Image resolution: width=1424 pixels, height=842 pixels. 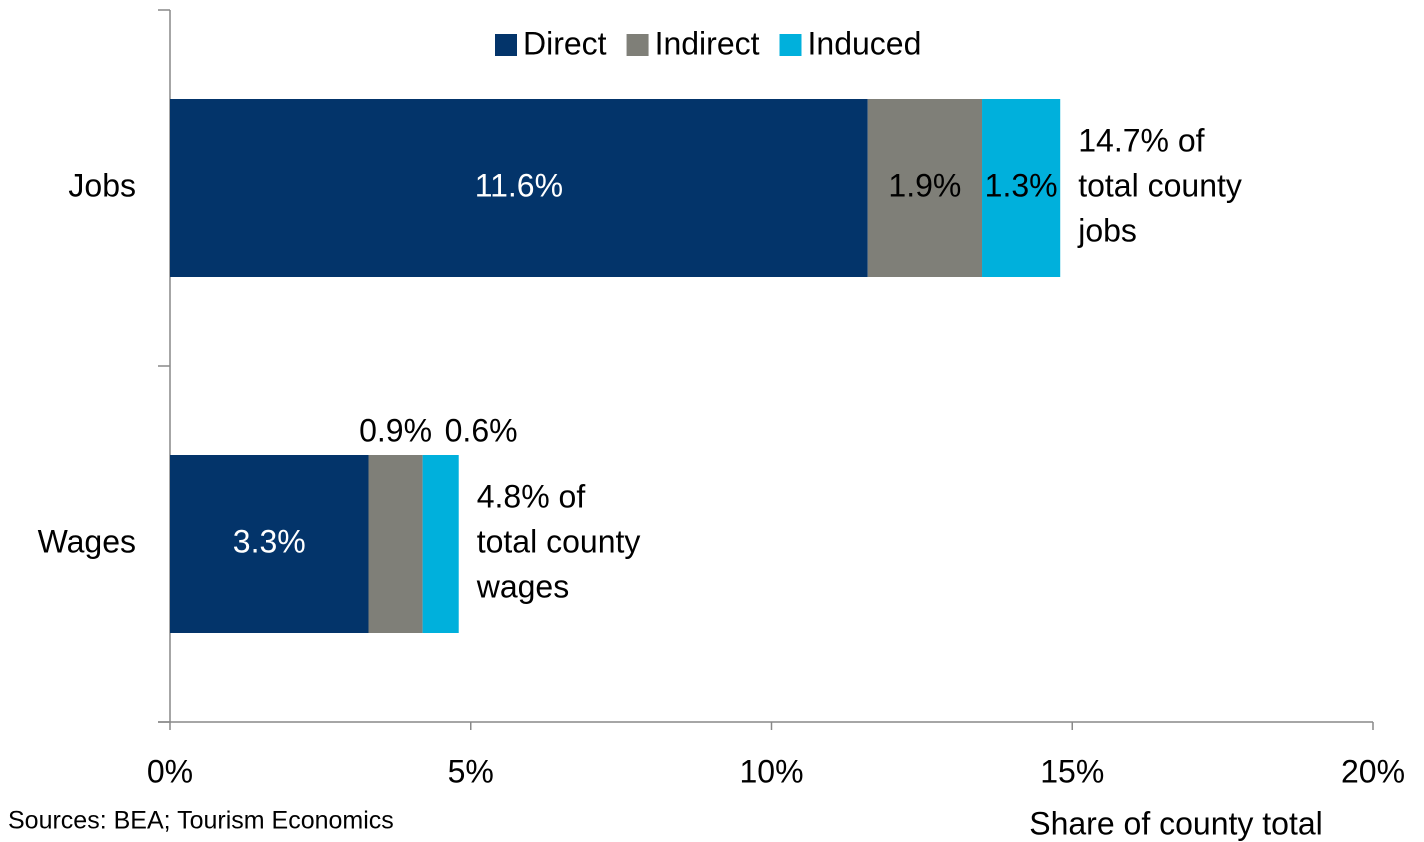 What do you see at coordinates (481, 430) in the screenshot?
I see `value-label: 0.6%` at bounding box center [481, 430].